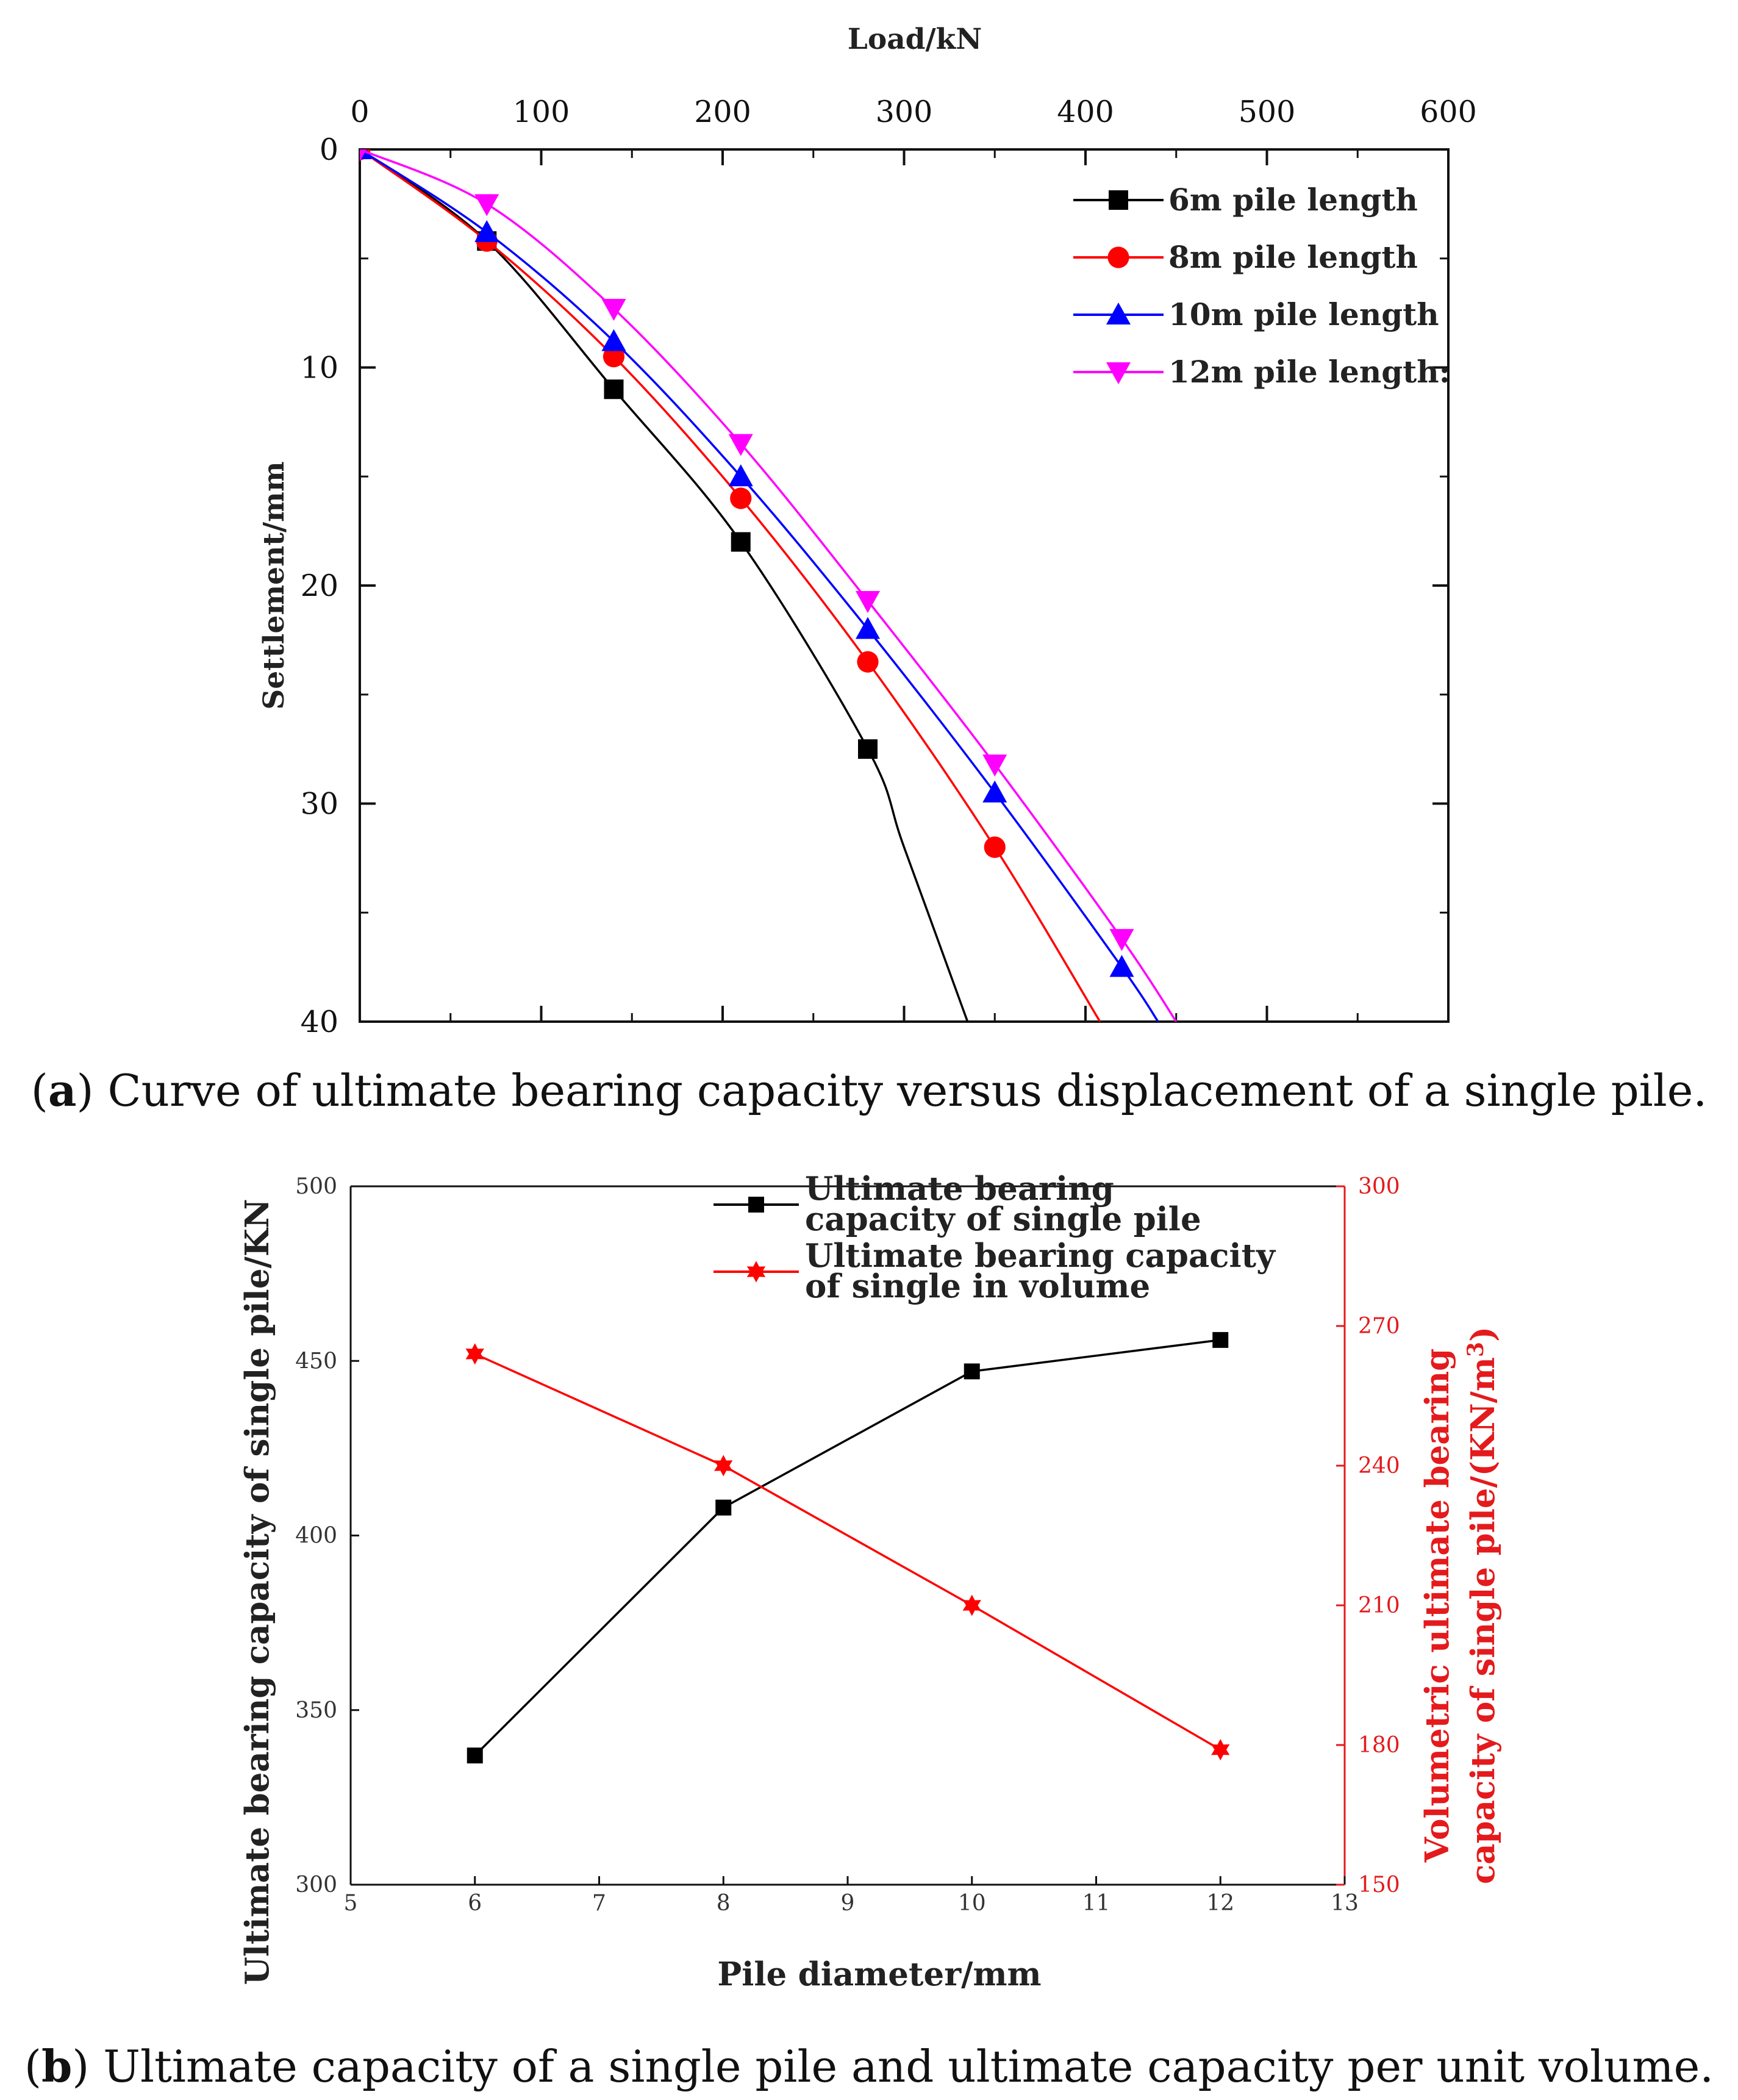  I want to click on chart-a-legend-label: 12m pile length:, so click(1309, 372).